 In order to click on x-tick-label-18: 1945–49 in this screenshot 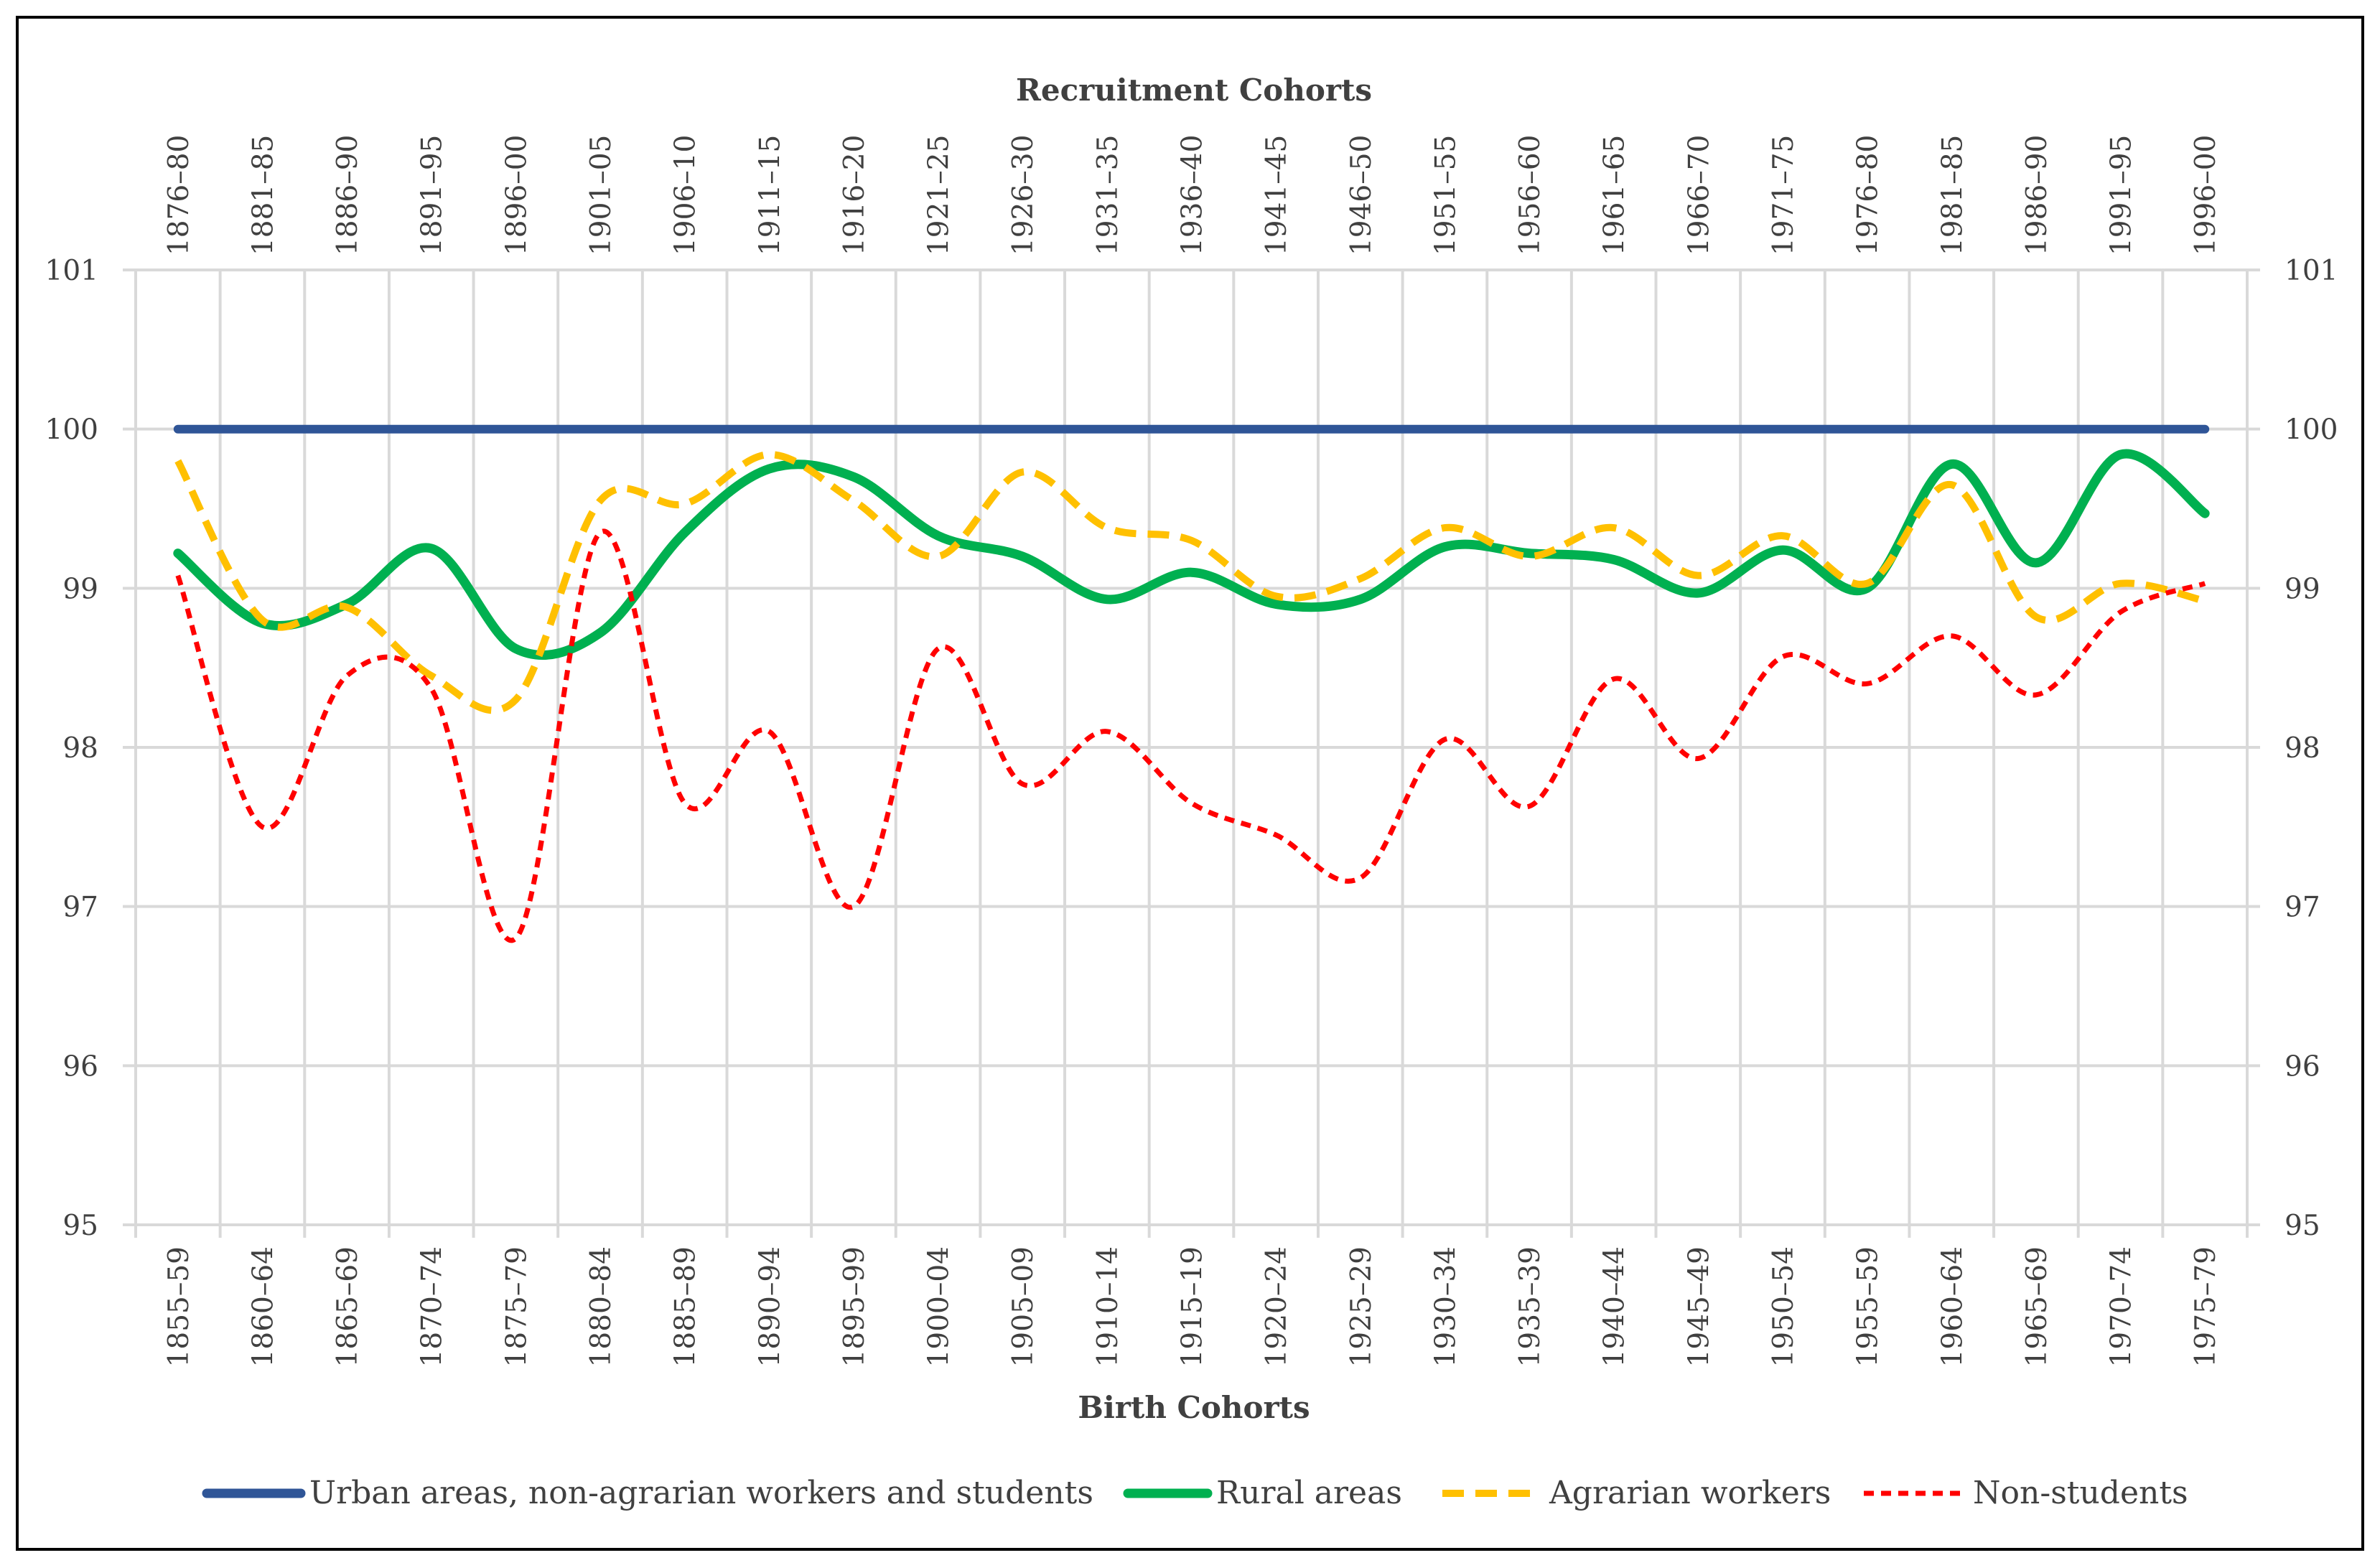, I will do `click(1699, 1306)`.